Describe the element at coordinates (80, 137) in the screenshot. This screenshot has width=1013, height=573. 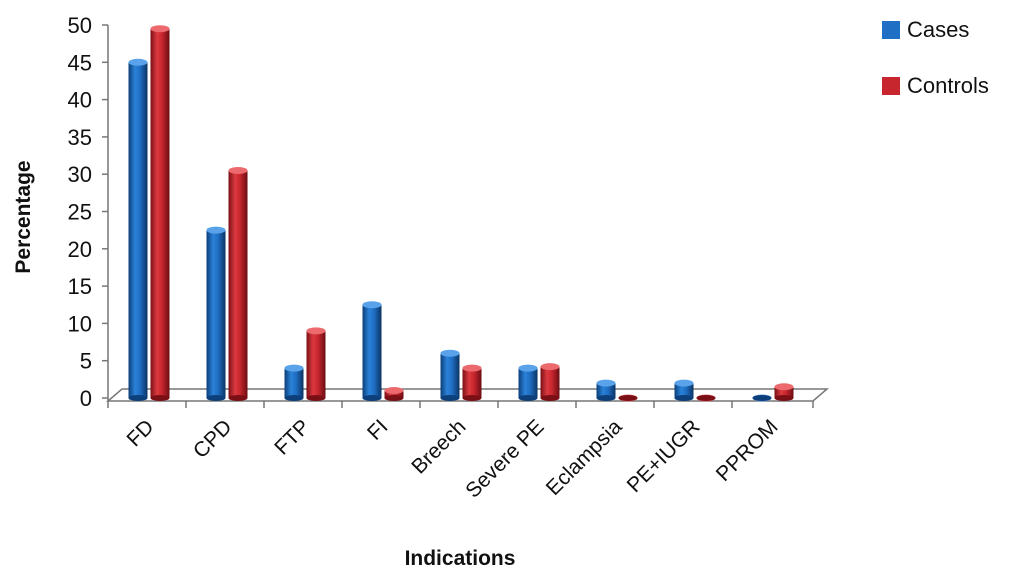
I see `y-tick-label: 35` at that location.